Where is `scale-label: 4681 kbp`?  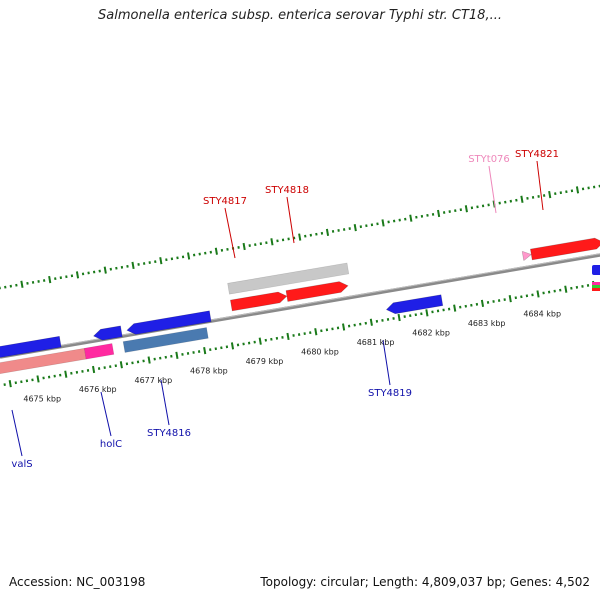 scale-label: 4681 kbp is located at coordinates (376, 342).